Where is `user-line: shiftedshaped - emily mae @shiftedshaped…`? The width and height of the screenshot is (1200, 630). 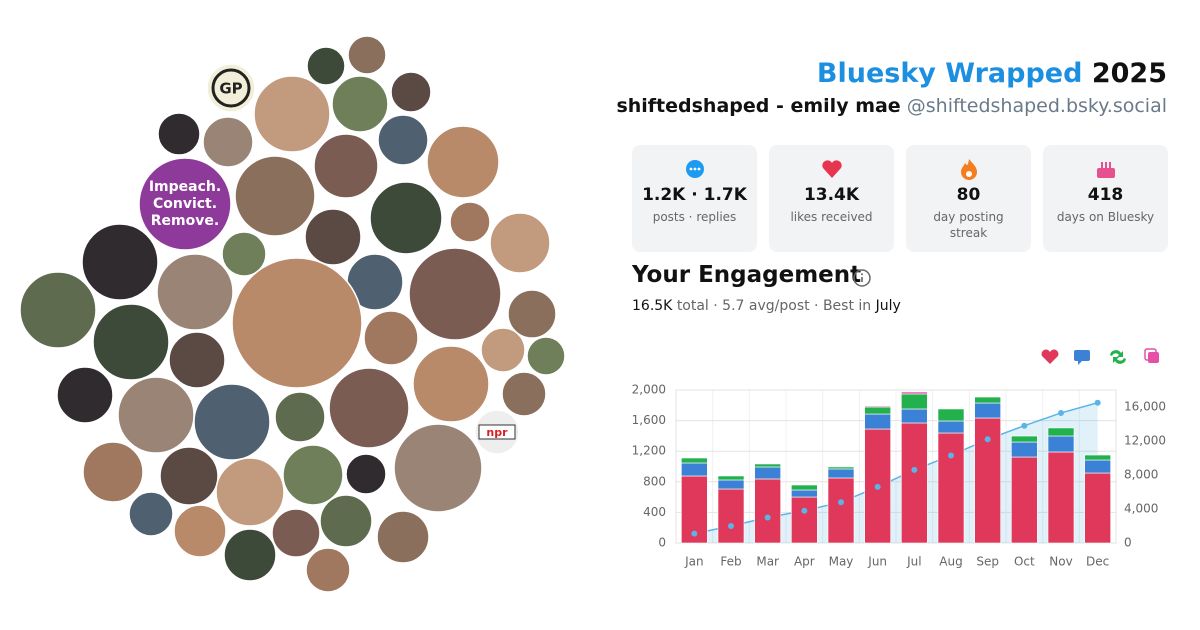
user-line: shiftedshaped - emily mae @shiftedshaped… is located at coordinates (891, 106).